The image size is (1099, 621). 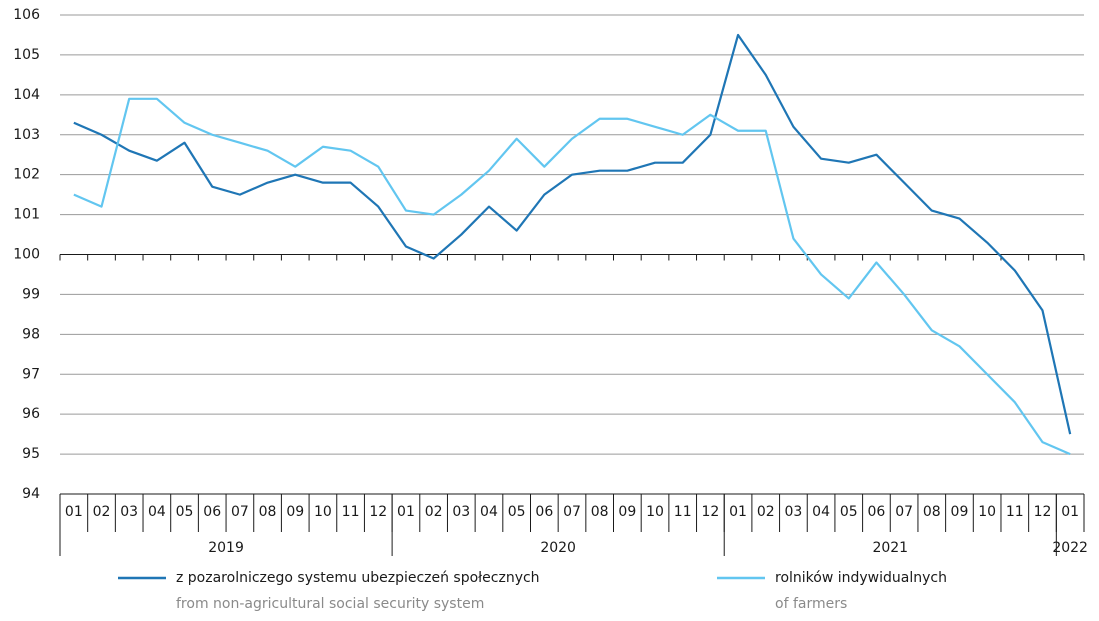 I want to click on y-tick-label: 104, so click(x=26, y=95).